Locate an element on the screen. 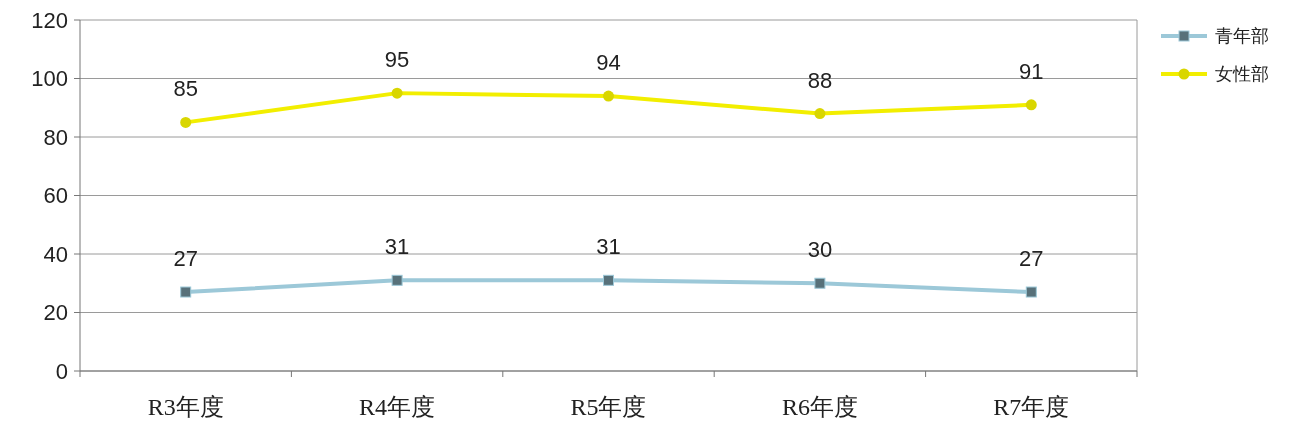 The image size is (1305, 430). data-label: 30 is located at coordinates (820, 250).